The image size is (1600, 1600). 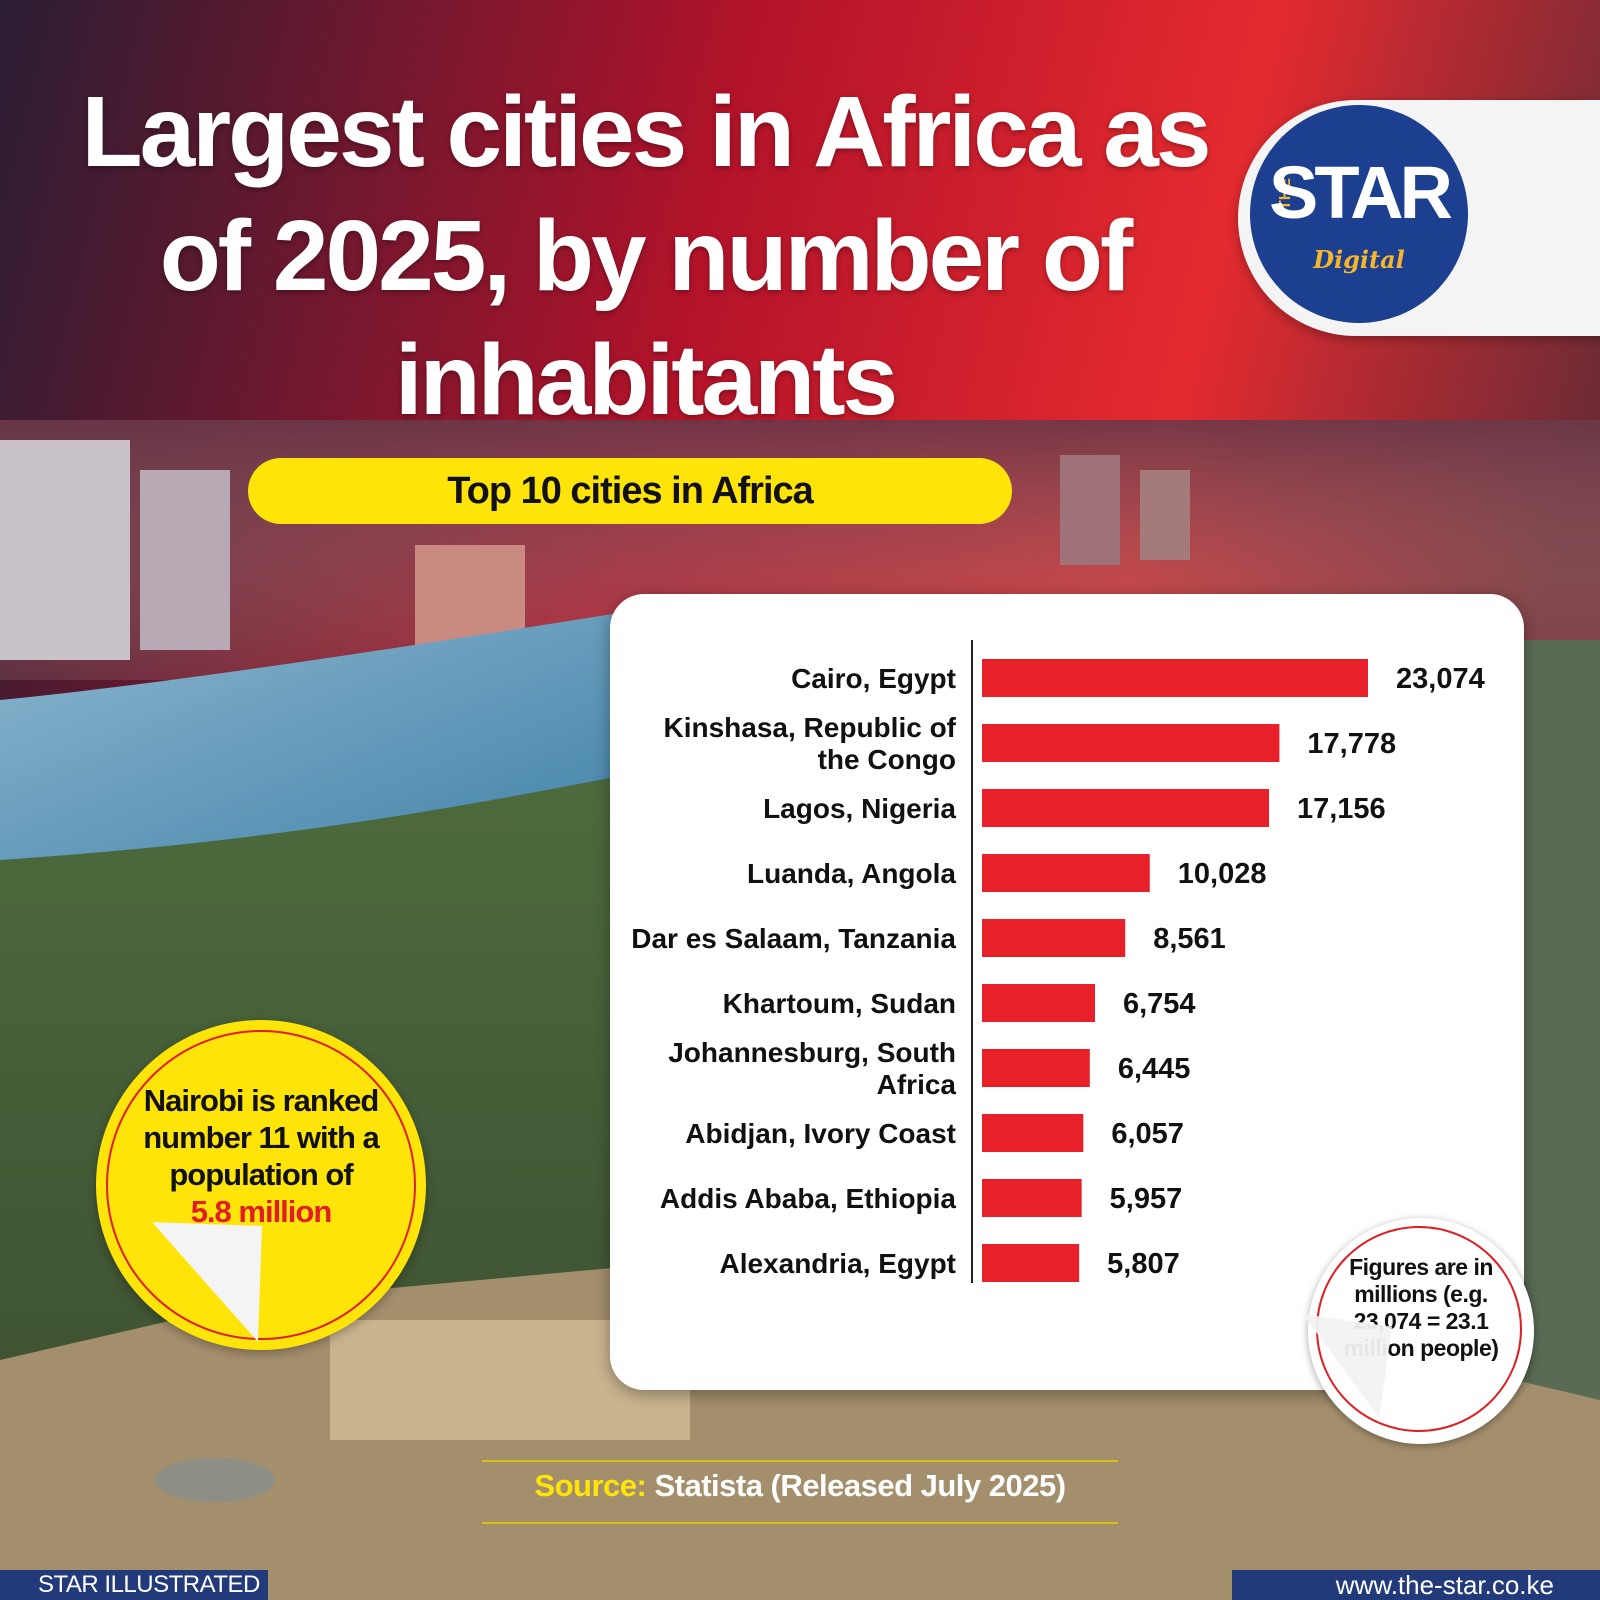 I want to click on category-label-7: Abidjan, Ivory Coast, so click(x=820, y=1133).